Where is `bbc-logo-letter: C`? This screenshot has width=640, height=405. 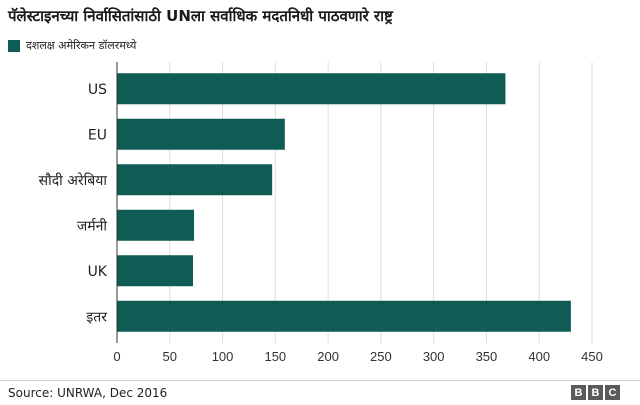 bbc-logo-letter: C is located at coordinates (612, 392).